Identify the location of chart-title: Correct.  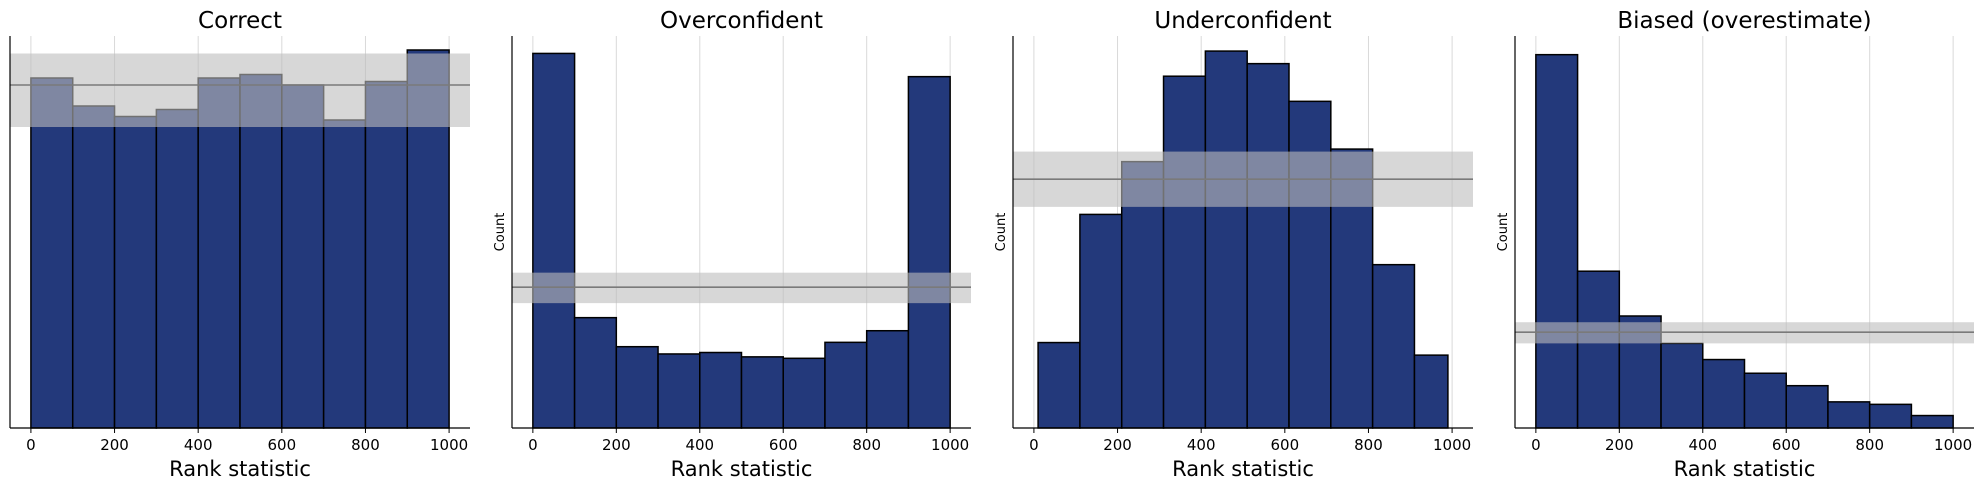
(240, 21).